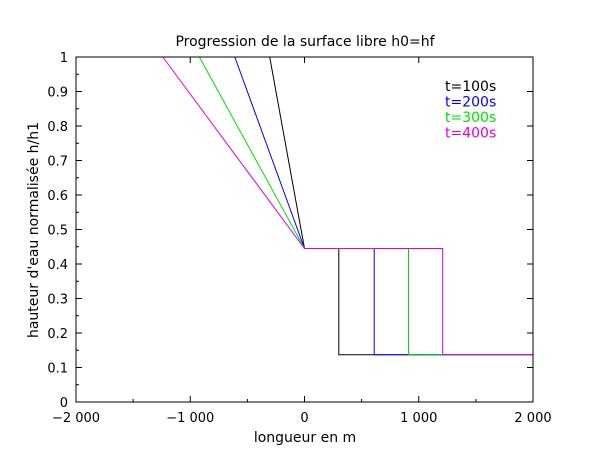 This screenshot has width=610, height=460. I want to click on legend-entry: t=200s, so click(470, 103).